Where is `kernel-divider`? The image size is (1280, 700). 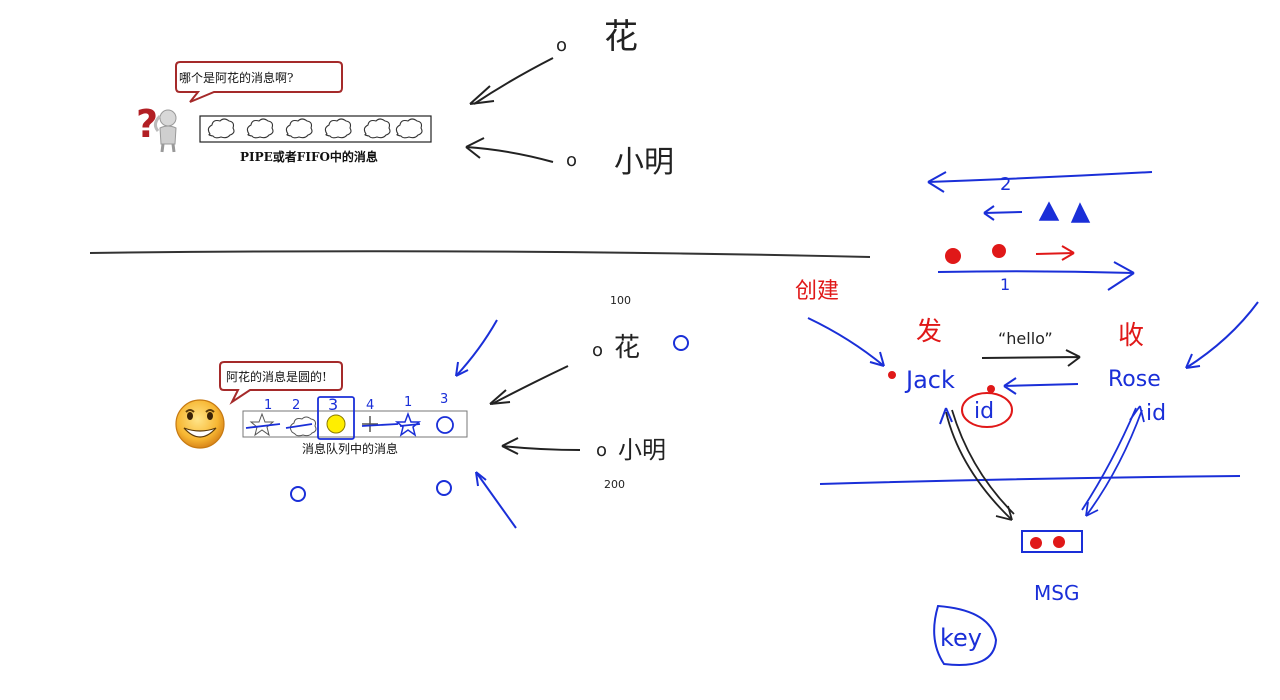 kernel-divider is located at coordinates (1030, 480).